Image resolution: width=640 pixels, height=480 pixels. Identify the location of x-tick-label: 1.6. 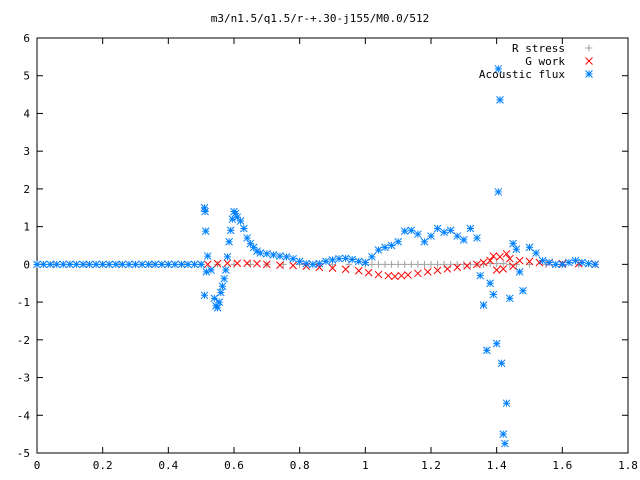
(562, 465).